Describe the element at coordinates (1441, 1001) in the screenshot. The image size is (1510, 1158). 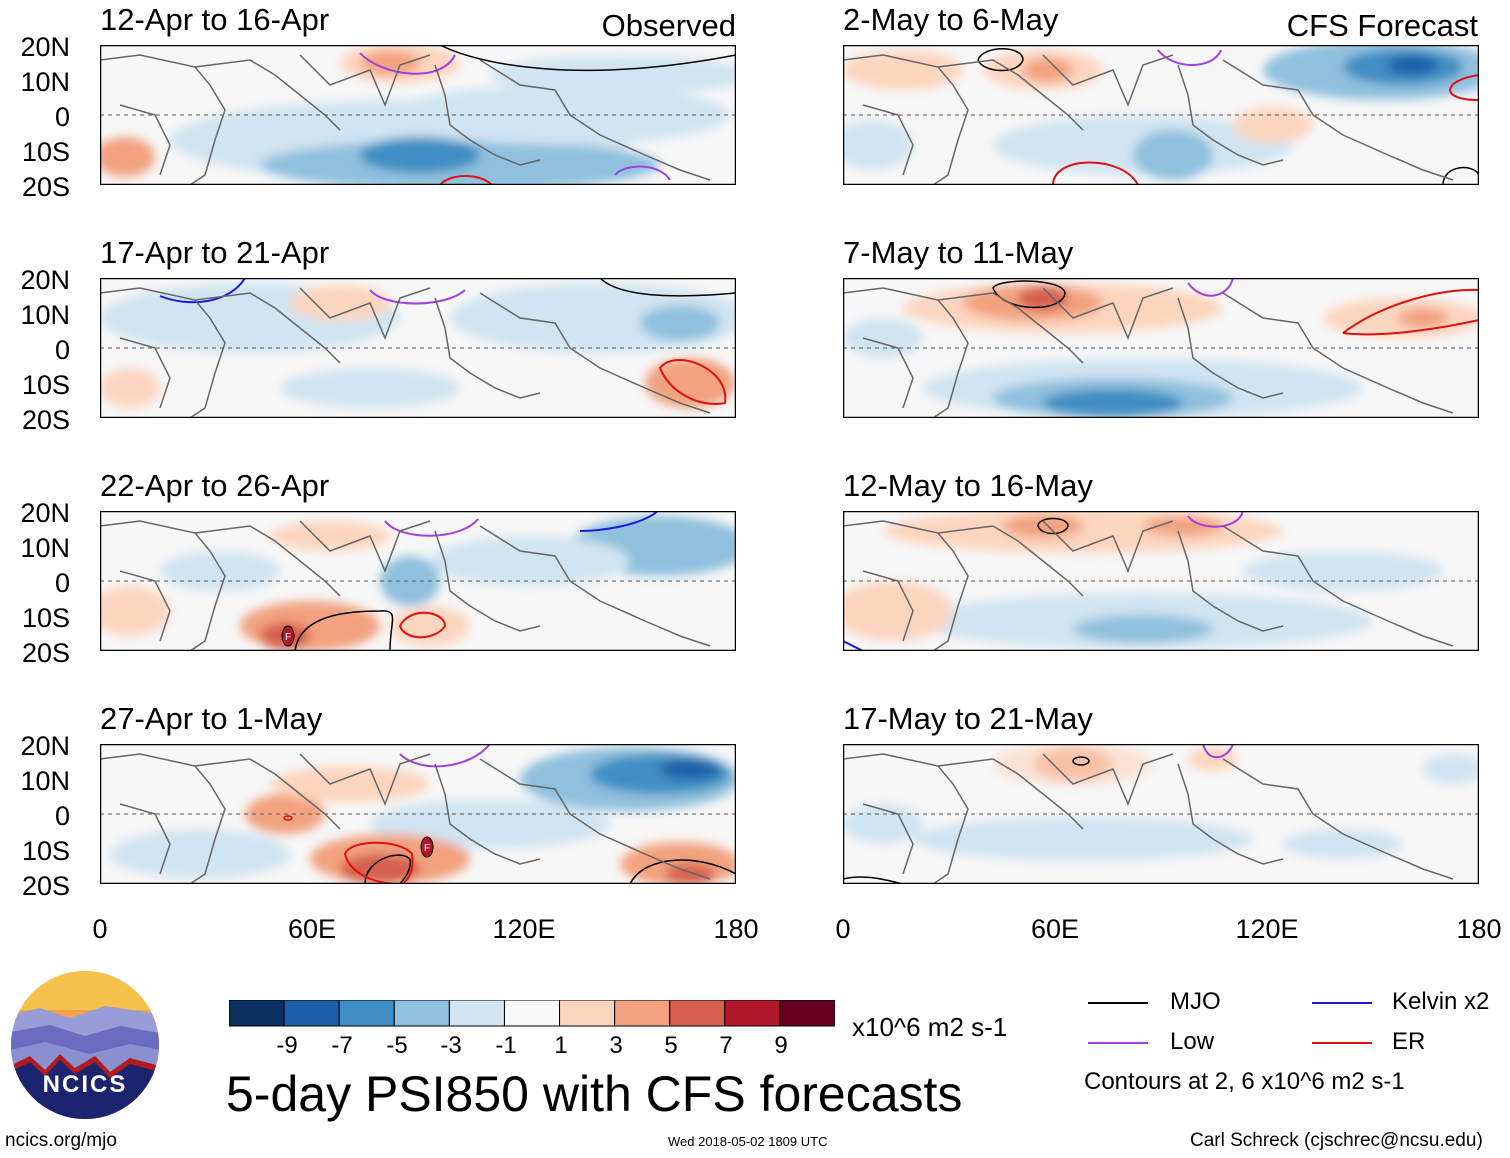
I see `legend-label-kelvin: Kelvin x2` at that location.